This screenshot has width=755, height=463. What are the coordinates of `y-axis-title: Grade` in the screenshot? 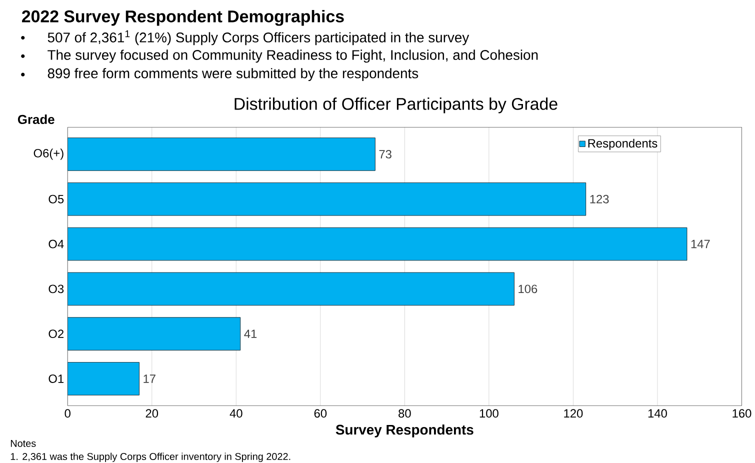 It's located at (36, 119).